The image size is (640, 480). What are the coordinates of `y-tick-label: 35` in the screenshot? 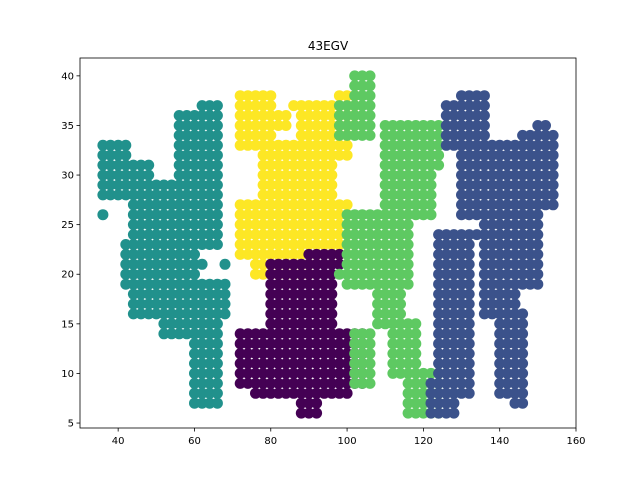 It's located at (67, 126).